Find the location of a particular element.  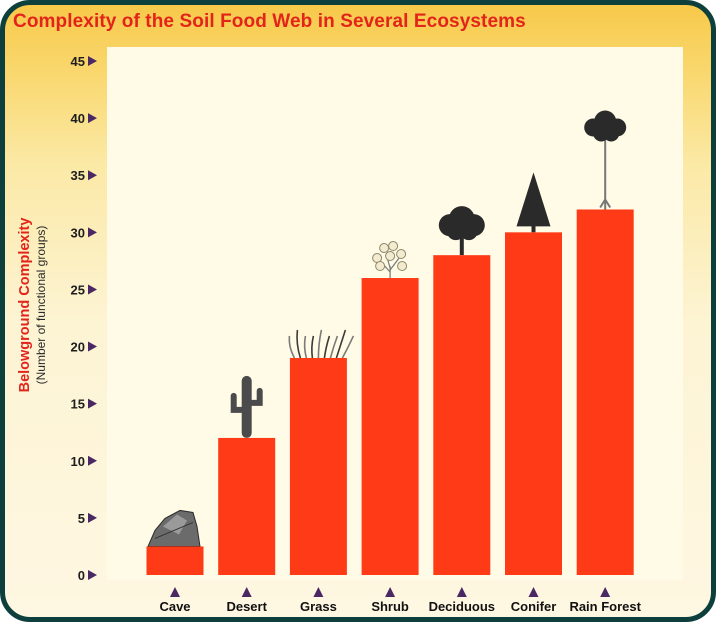

y-tick-label: 0 is located at coordinates (81, 575).